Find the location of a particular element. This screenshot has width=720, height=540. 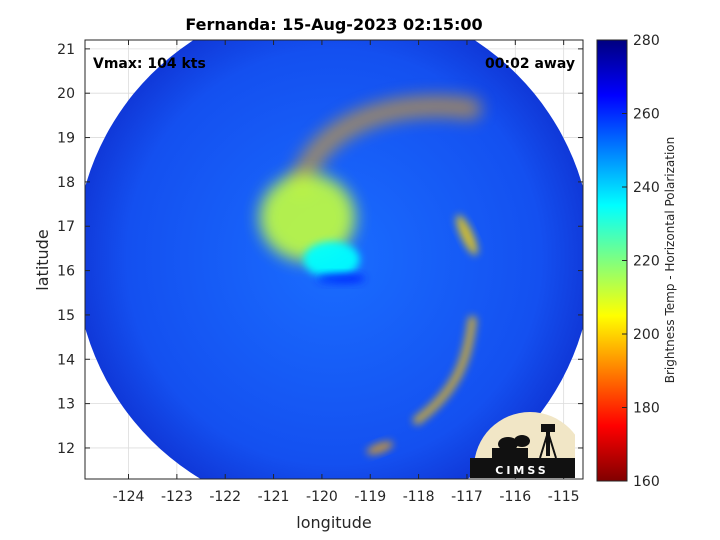

colorbar-tick-label: 260 is located at coordinates (646, 115).